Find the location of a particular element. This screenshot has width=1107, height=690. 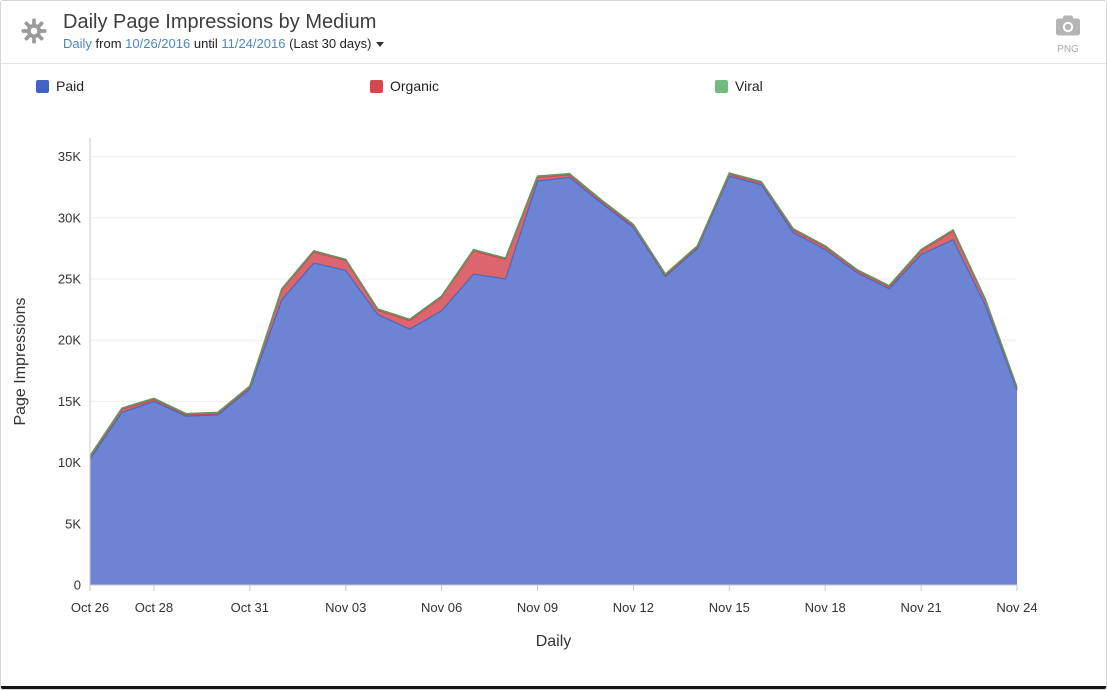

chart-legend: Paid Organic Viral is located at coordinates (553, 85).